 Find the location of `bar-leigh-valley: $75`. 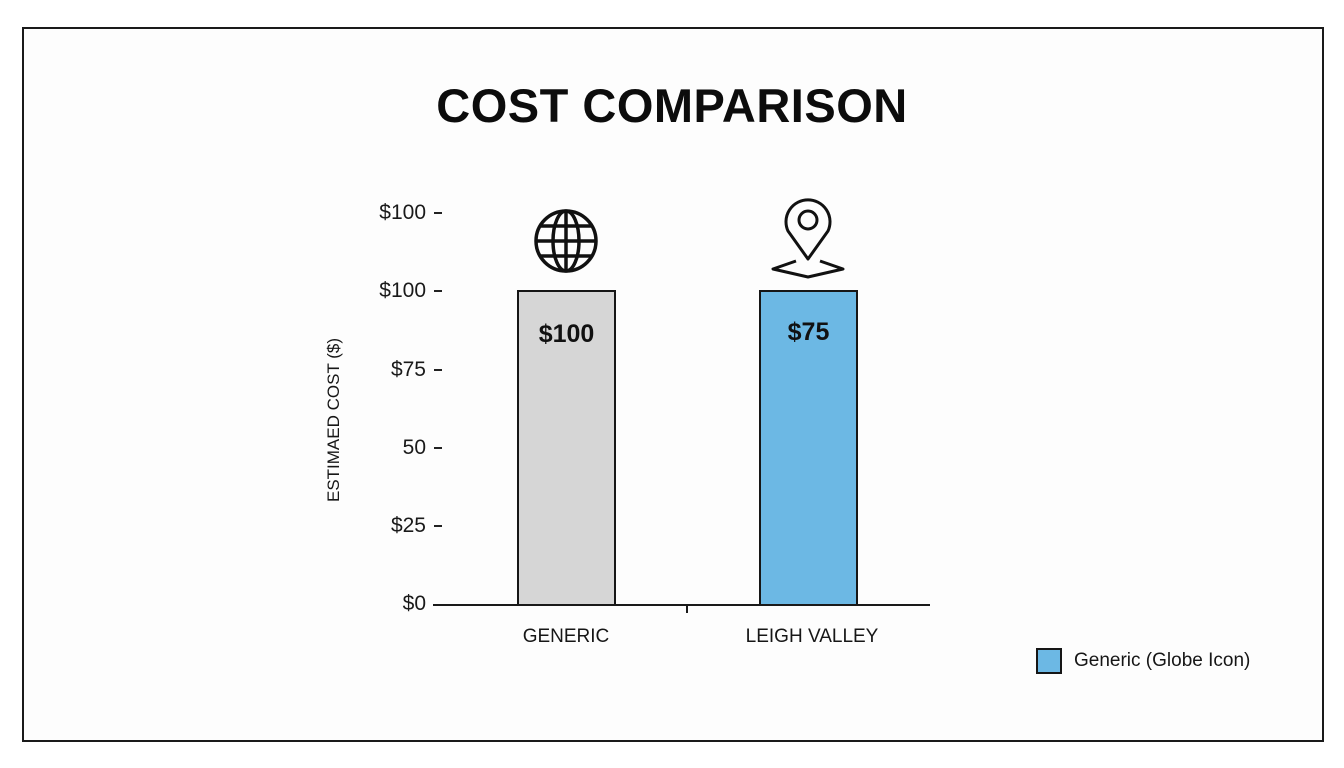

bar-leigh-valley: $75 is located at coordinates (808, 447).